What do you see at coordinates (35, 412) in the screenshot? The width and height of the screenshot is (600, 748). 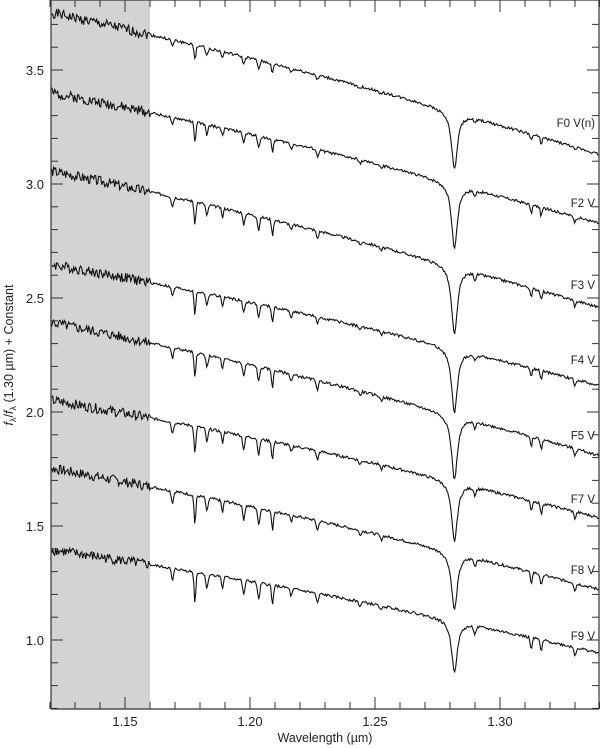 I see `y-tick-label: 2.0` at bounding box center [35, 412].